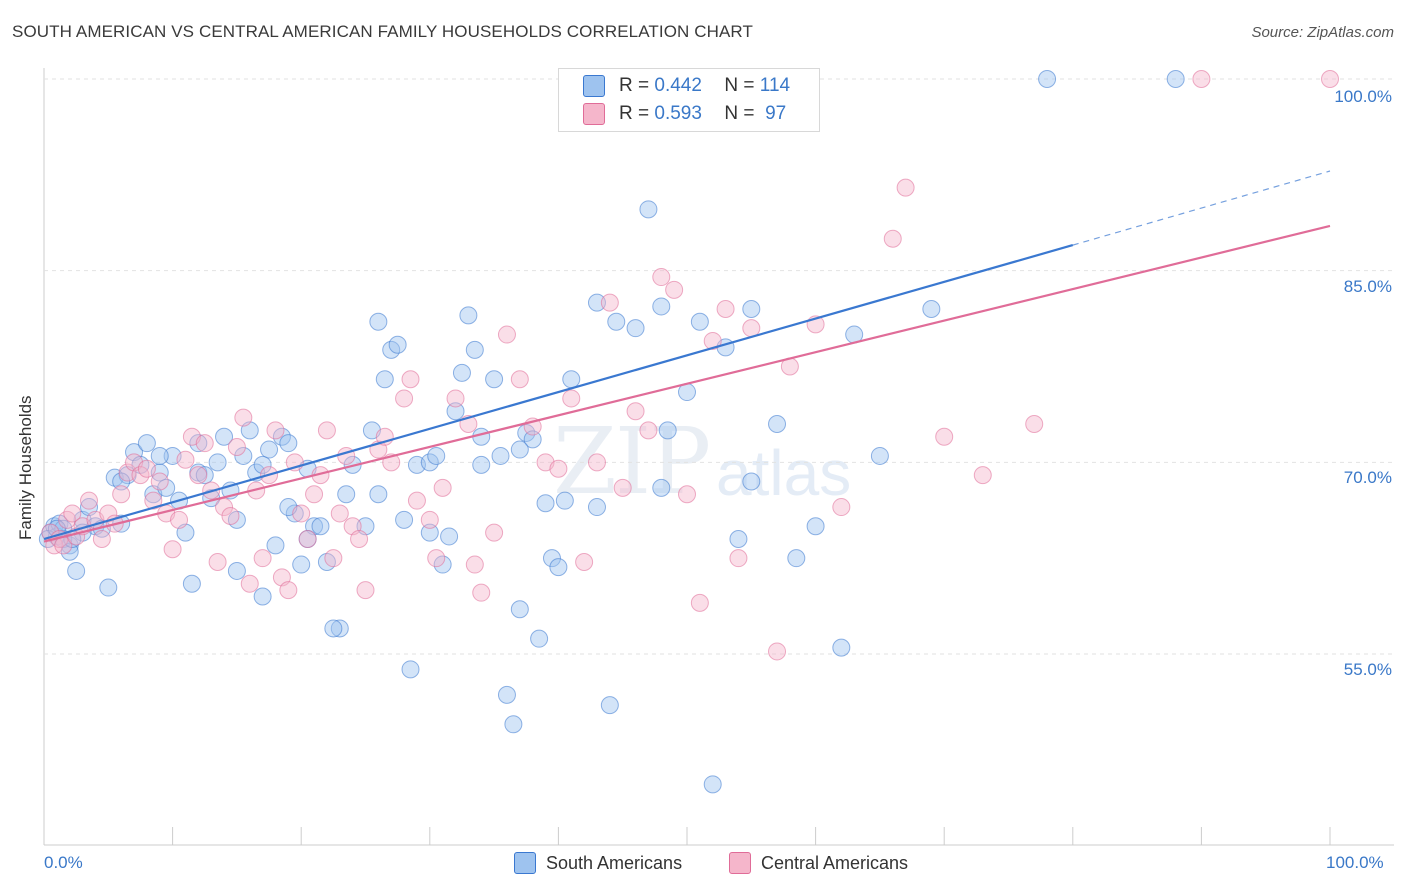  I want to click on bottom-legend-central: Central Americans, so click(818, 863).